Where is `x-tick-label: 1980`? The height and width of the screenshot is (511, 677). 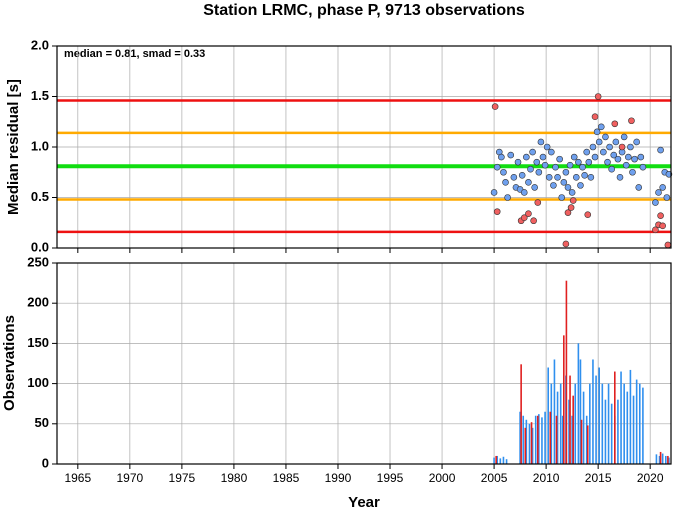 x-tick-label: 1980 is located at coordinates (234, 478).